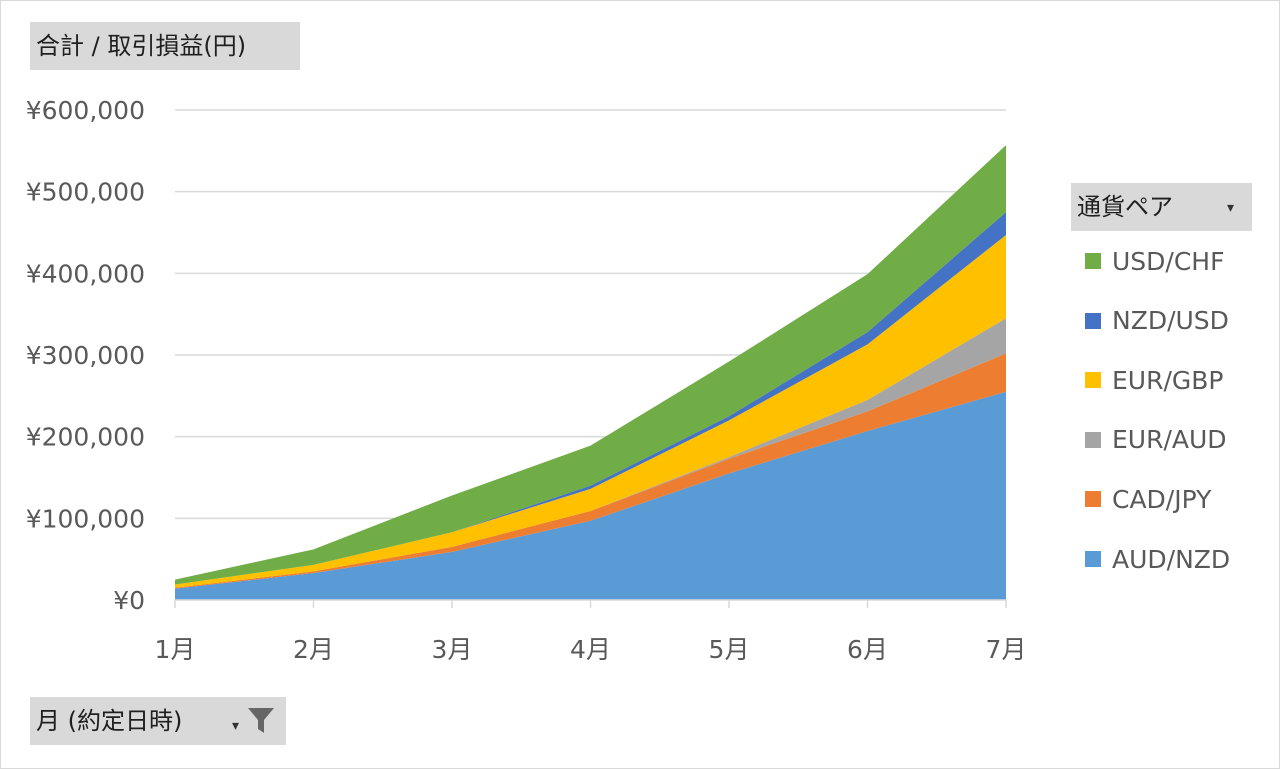  What do you see at coordinates (1006, 649) in the screenshot?
I see `x-tick-label: 7月` at bounding box center [1006, 649].